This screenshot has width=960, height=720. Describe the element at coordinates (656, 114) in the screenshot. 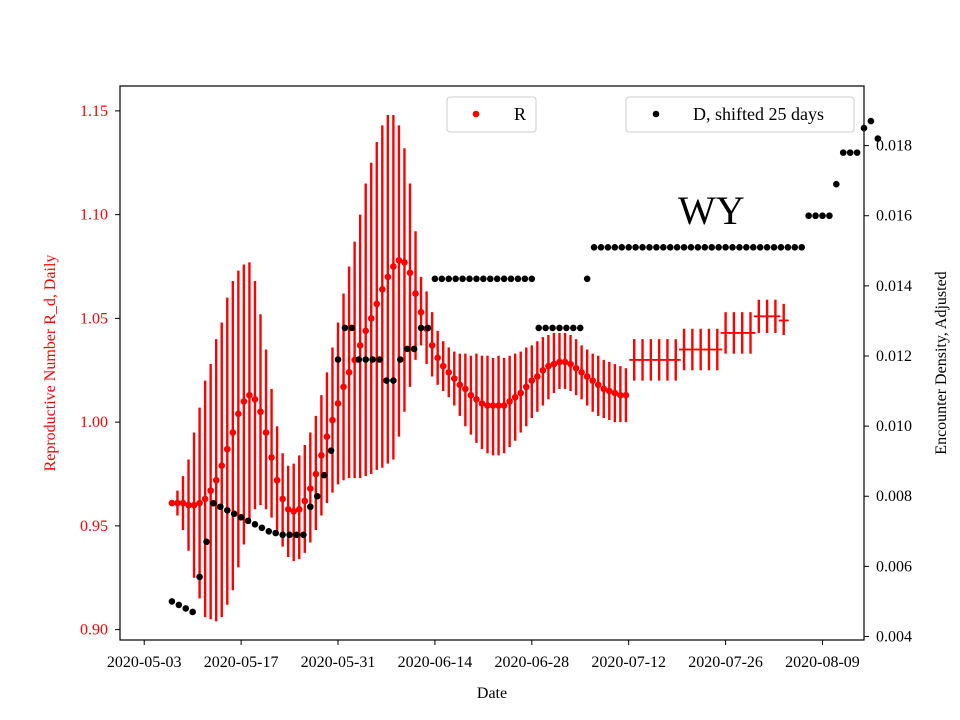

I see `legend-d-marker` at that location.